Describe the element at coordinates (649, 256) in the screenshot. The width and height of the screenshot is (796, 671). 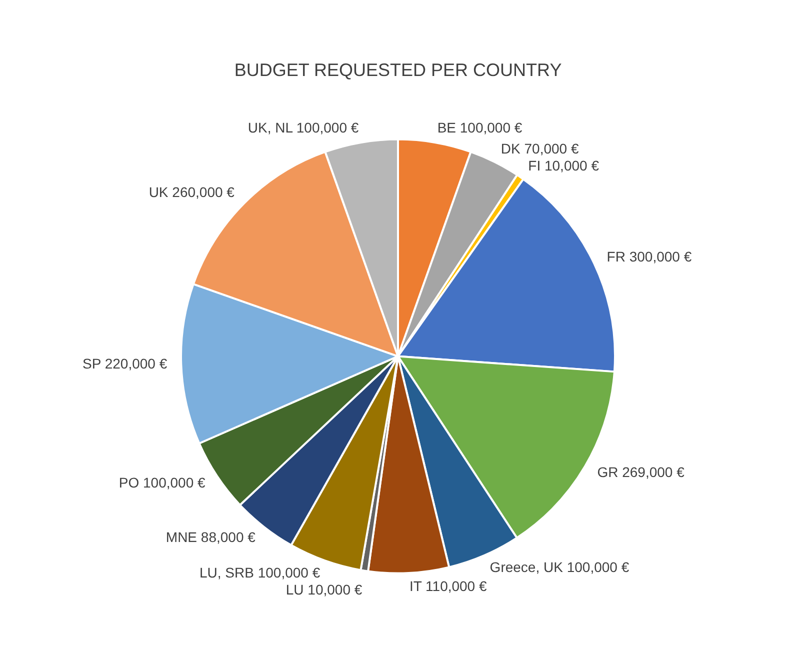
I see `slice-label: FR 300,000 €` at that location.